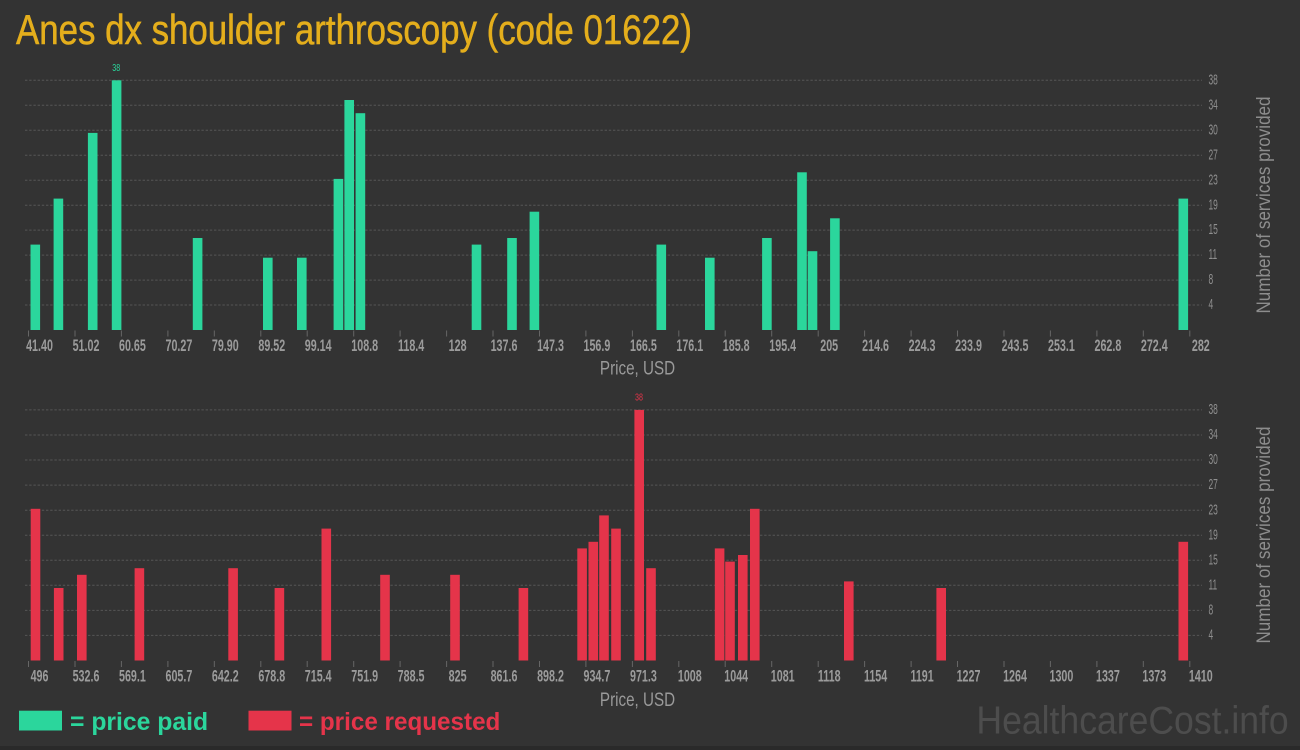  What do you see at coordinates (178, 345) in the screenshot?
I see `svg-text: 70.27` at bounding box center [178, 345].